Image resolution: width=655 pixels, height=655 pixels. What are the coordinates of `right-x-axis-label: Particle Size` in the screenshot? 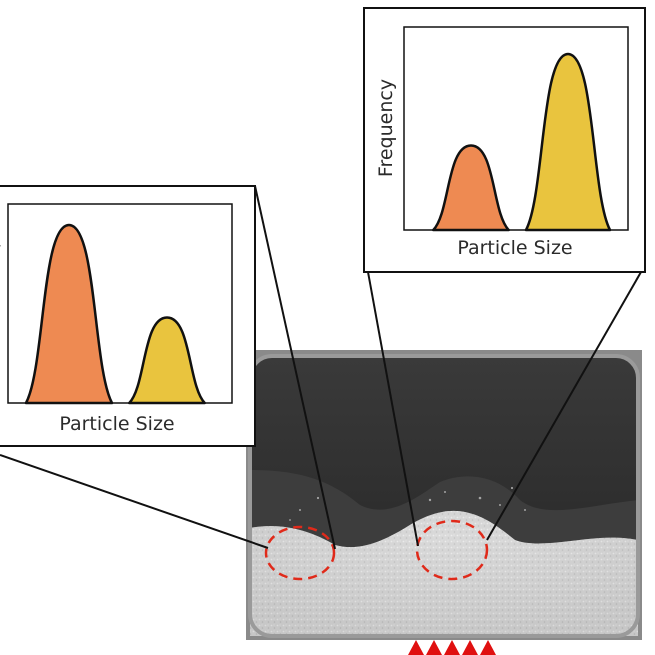 It's located at (514, 248).